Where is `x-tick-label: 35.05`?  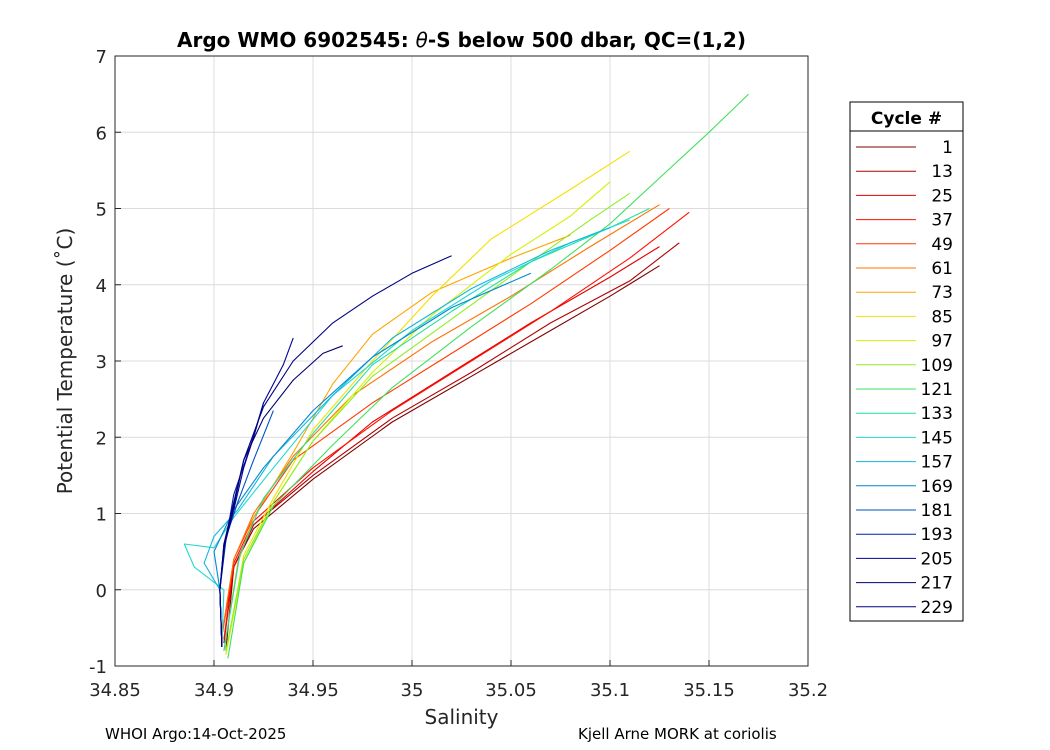 x-tick-label: 35.05 is located at coordinates (511, 690).